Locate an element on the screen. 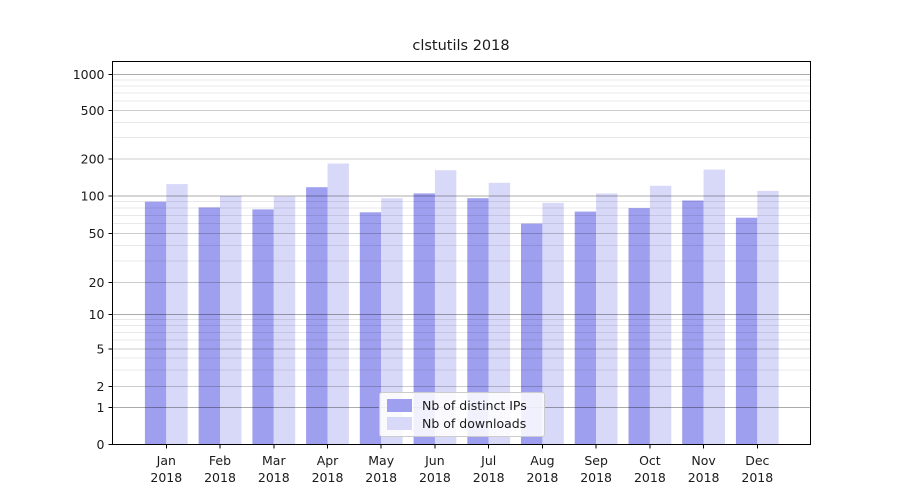  bar-s1-nov is located at coordinates (714, 307).